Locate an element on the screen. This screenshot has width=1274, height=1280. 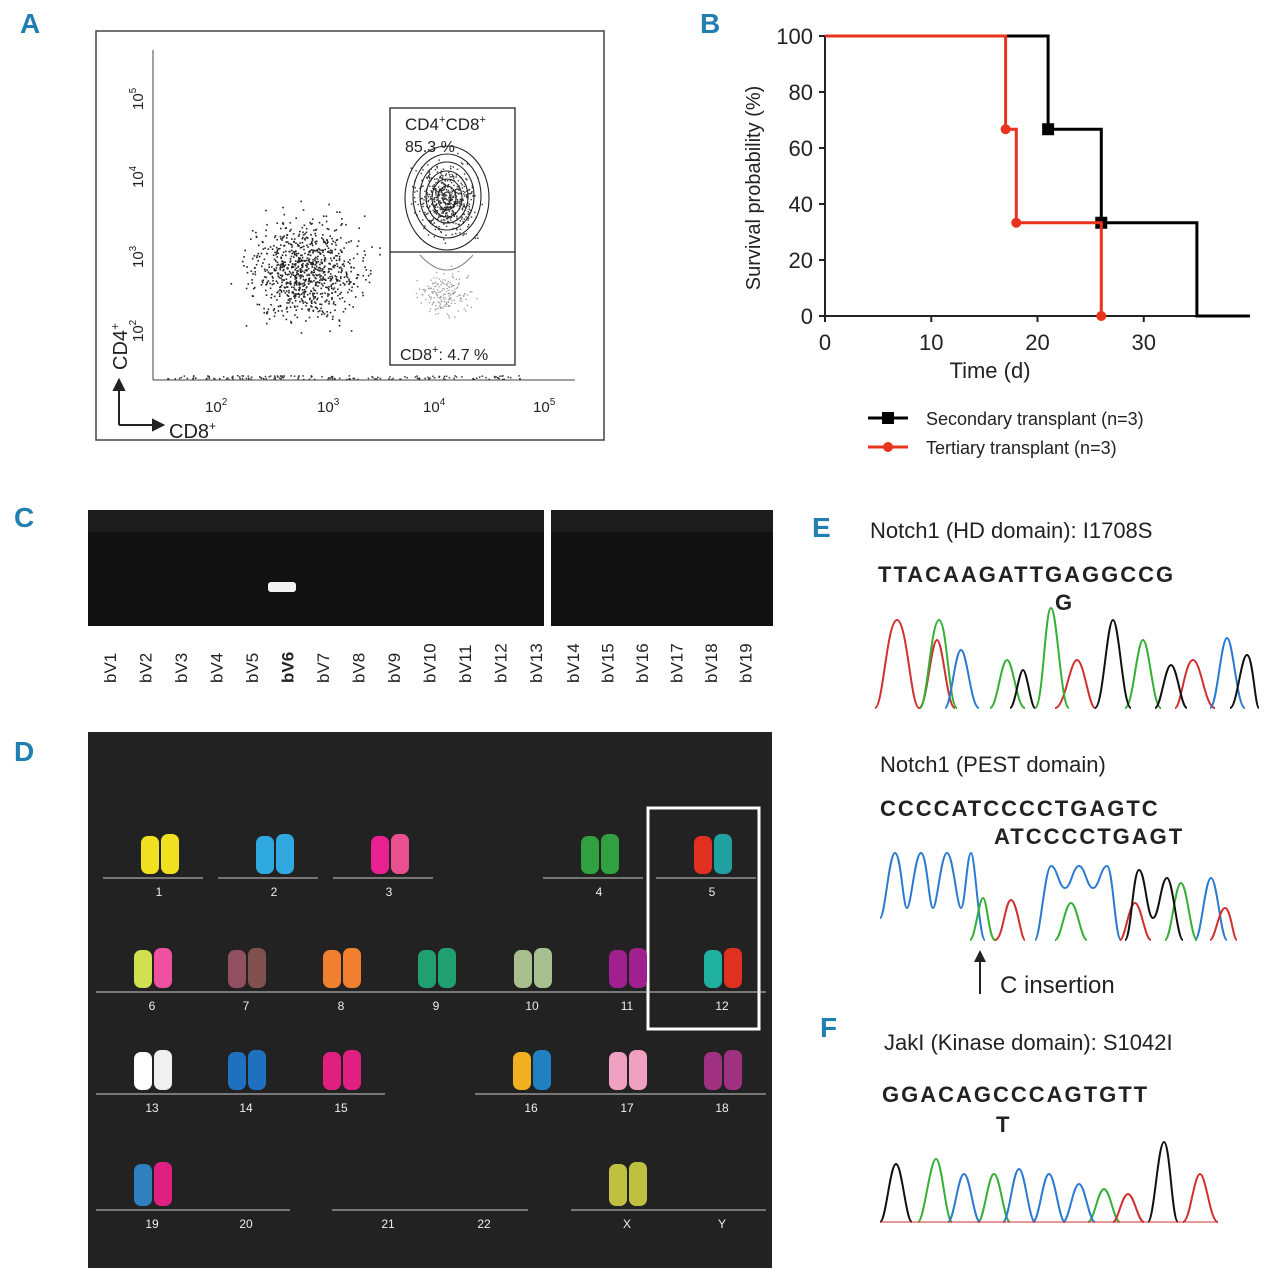
chromosome-label: 2 is located at coordinates (274, 892).